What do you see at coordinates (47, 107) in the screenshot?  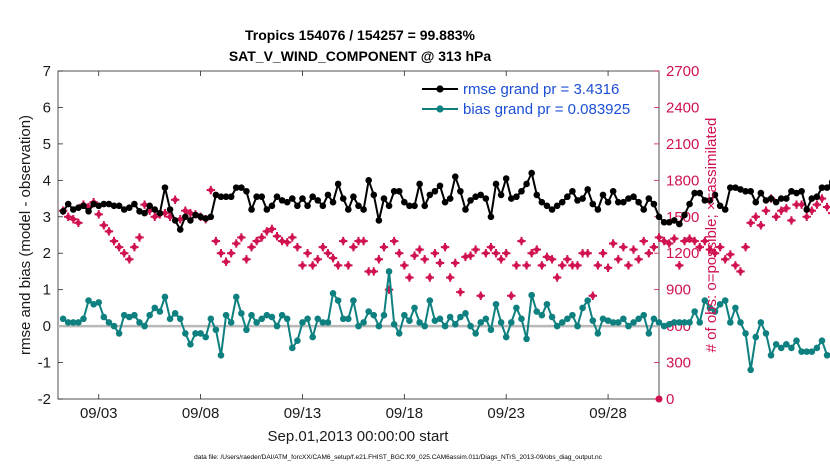 I see `y-tick-label: 6` at bounding box center [47, 107].